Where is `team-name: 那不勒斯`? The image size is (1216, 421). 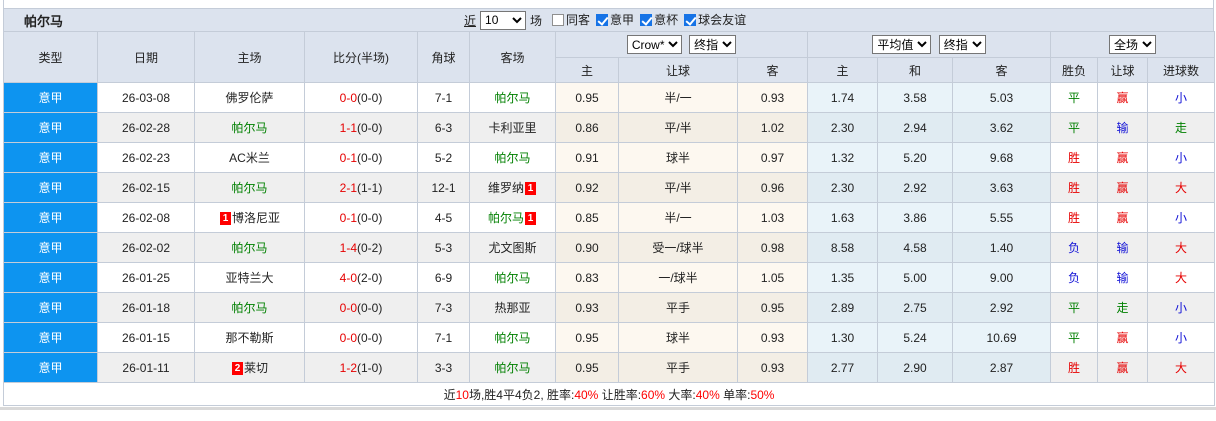
team-name: 那不勒斯 is located at coordinates (249, 338).